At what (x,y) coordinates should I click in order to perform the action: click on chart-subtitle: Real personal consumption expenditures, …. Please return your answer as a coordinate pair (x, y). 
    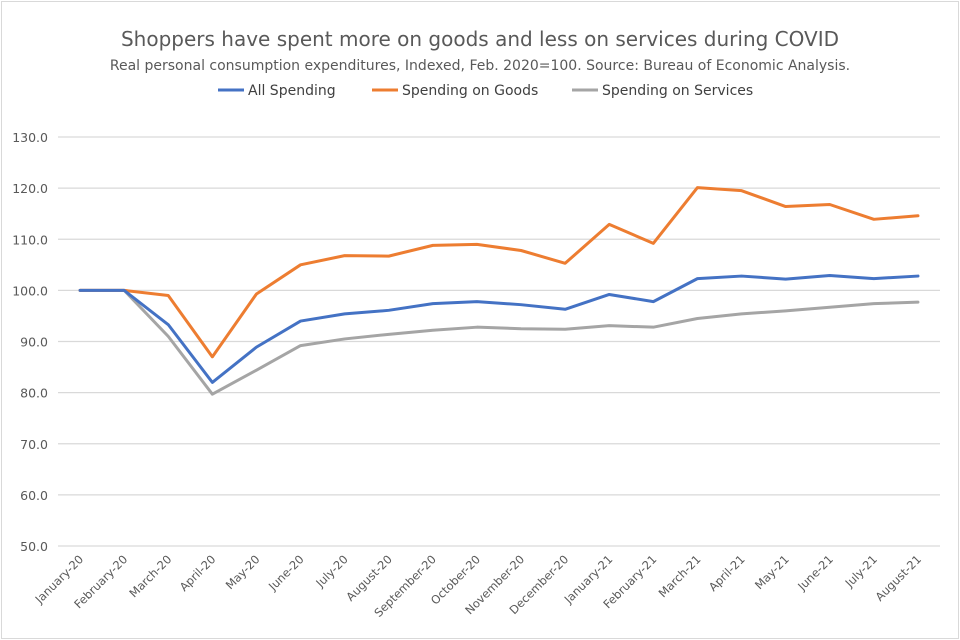
    Looking at the image, I should click on (480, 66).